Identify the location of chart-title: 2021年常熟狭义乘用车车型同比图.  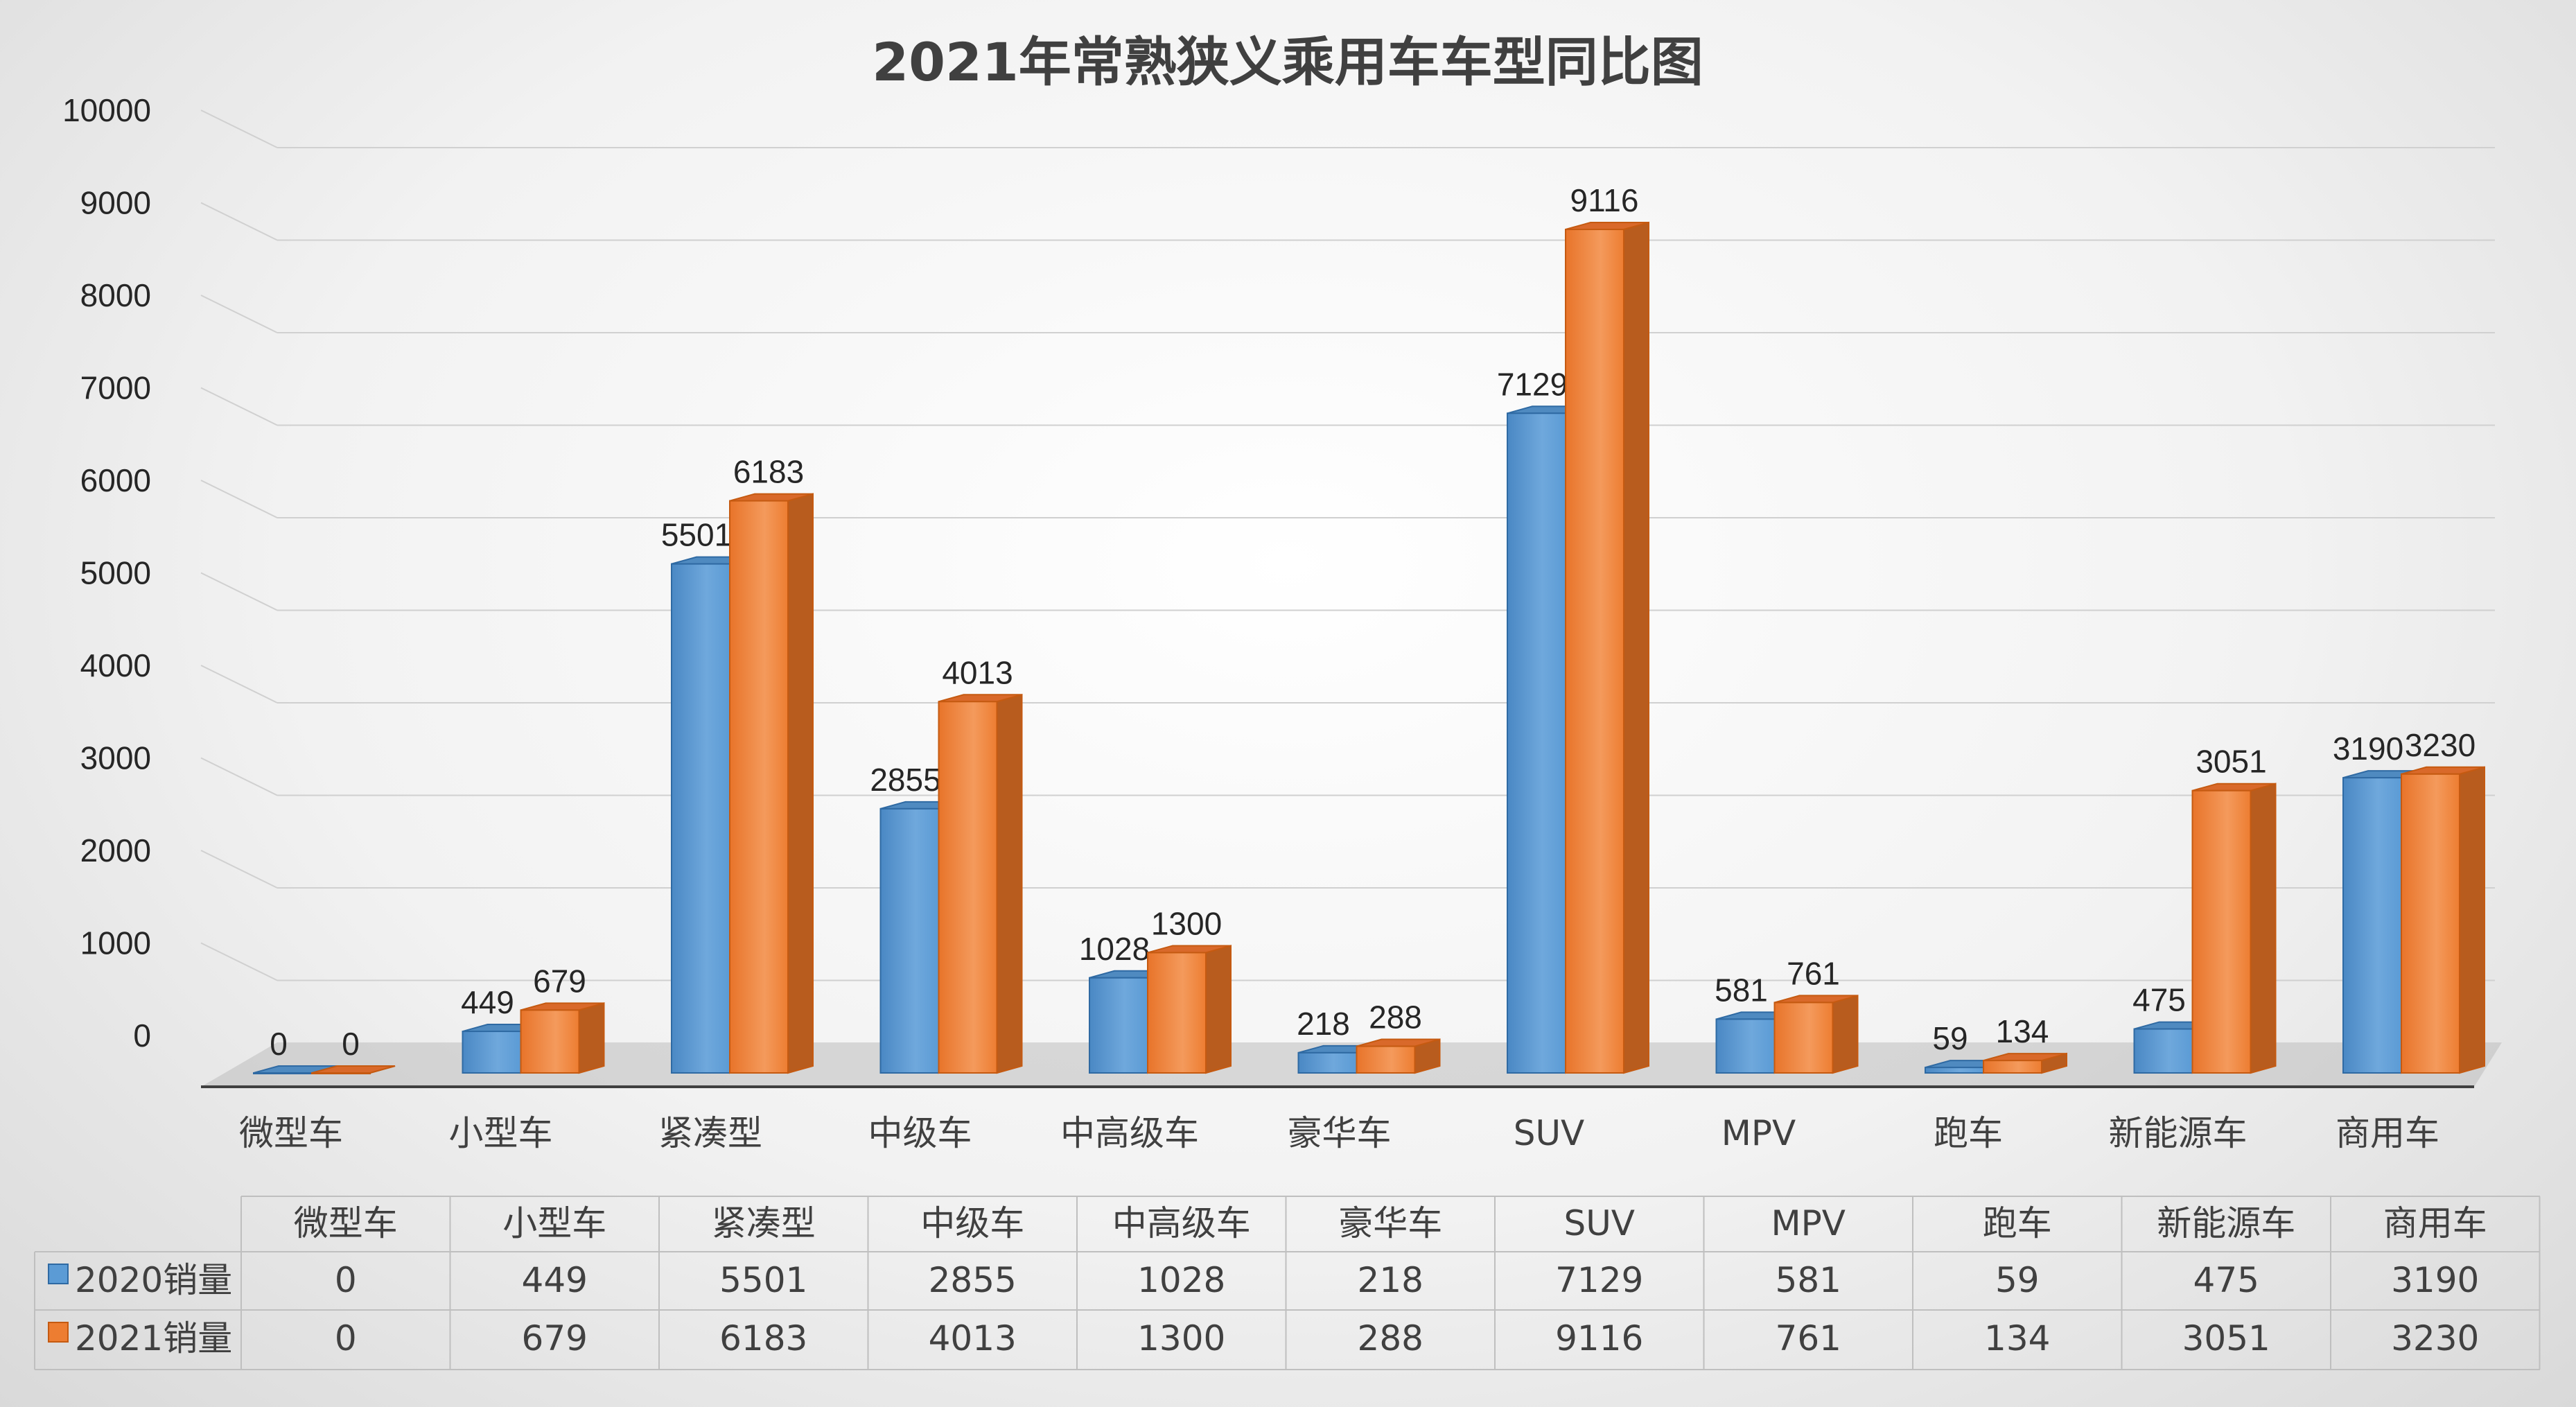
(1287, 62).